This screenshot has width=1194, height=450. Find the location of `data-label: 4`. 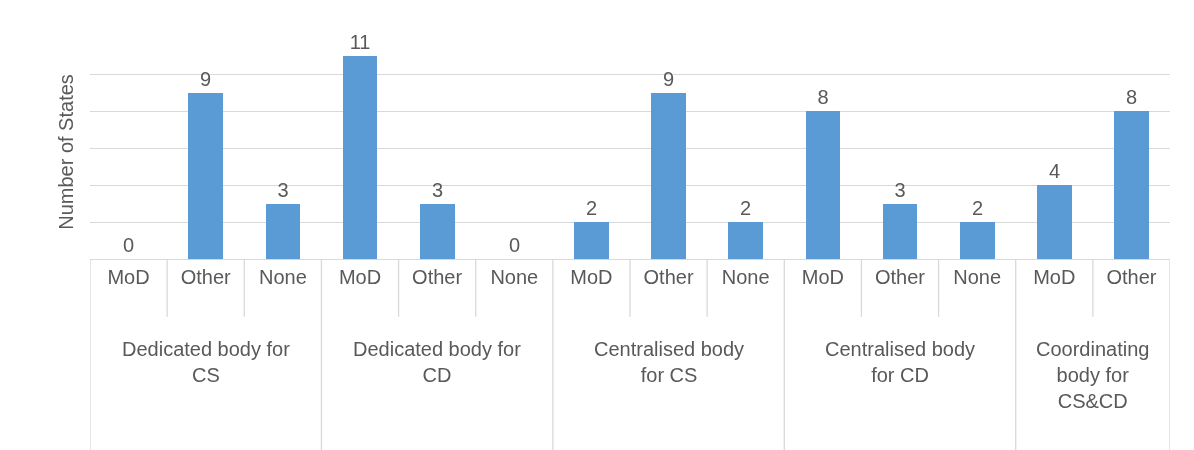

data-label: 4 is located at coordinates (1054, 171).